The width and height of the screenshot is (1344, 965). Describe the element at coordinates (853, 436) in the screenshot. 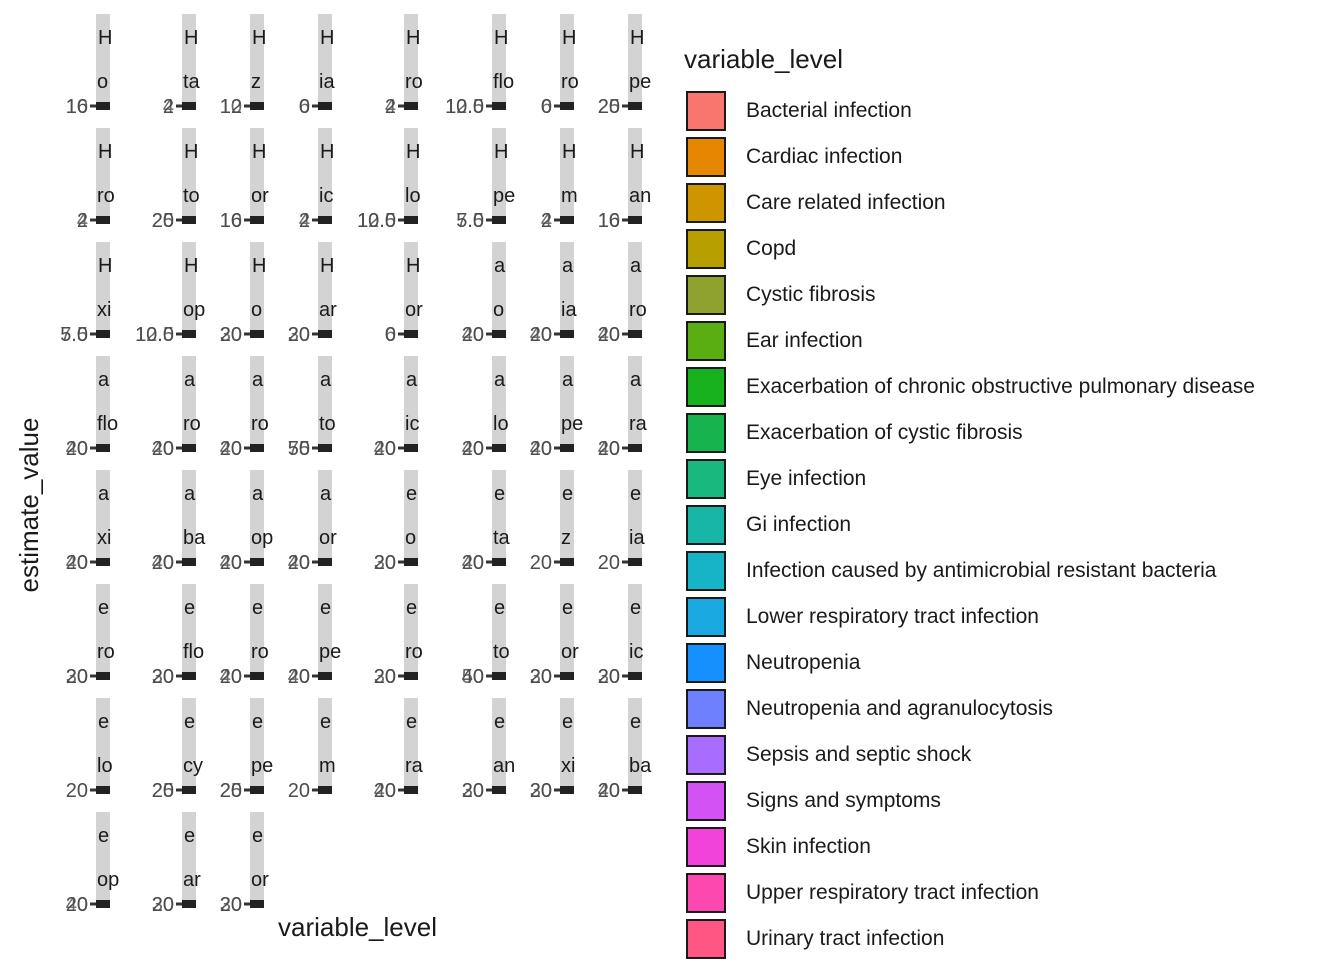

I see `legend-item: Exacerbation of cystic fibrosis` at that location.